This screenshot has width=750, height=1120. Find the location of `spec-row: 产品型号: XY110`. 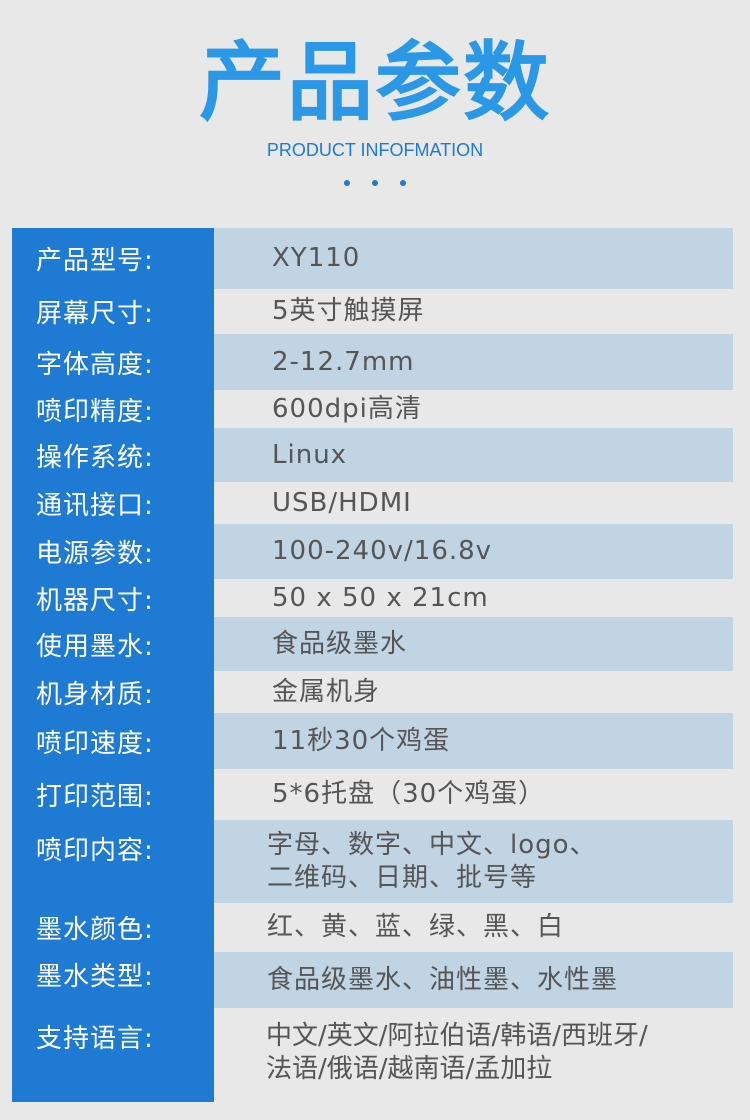

spec-row: 产品型号: XY110 is located at coordinates (372, 258).